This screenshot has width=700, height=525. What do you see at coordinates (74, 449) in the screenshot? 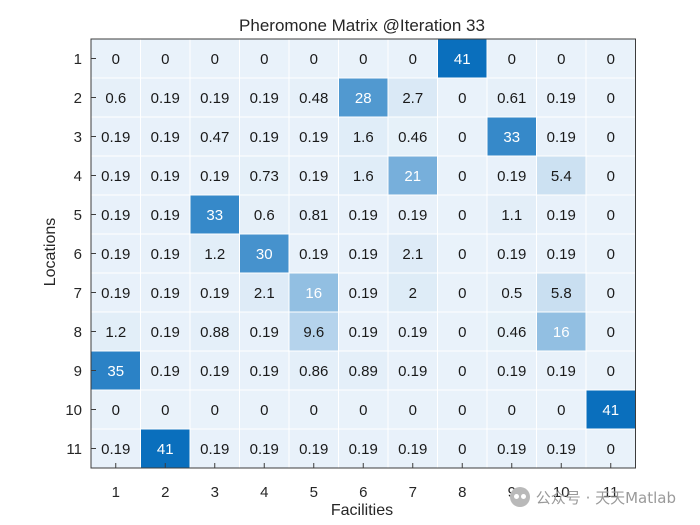
I see `y-tick-label: 11` at bounding box center [74, 449].